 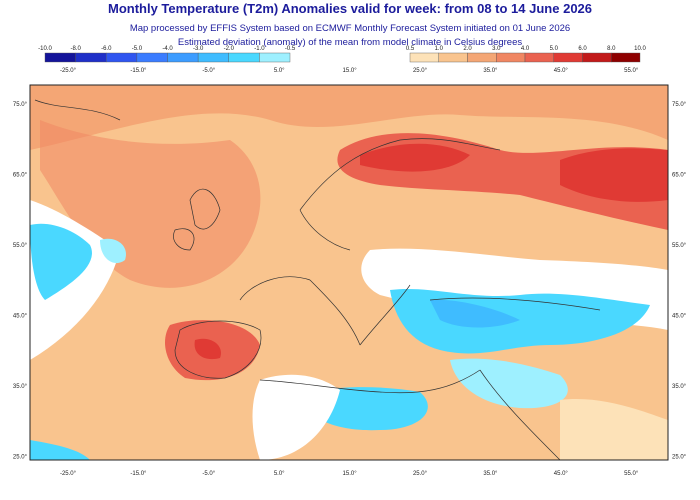 I want to click on legend-label: 0.5, so click(x=410, y=49).